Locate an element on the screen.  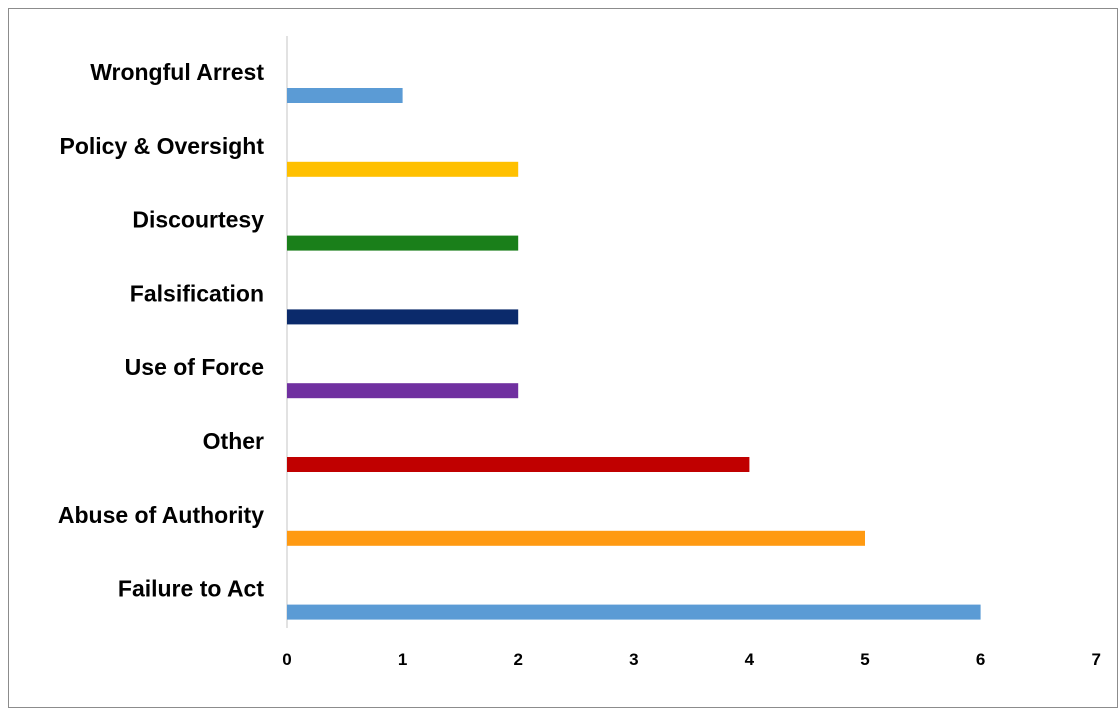
bar-wrongful-arrest is located at coordinates (345, 95).